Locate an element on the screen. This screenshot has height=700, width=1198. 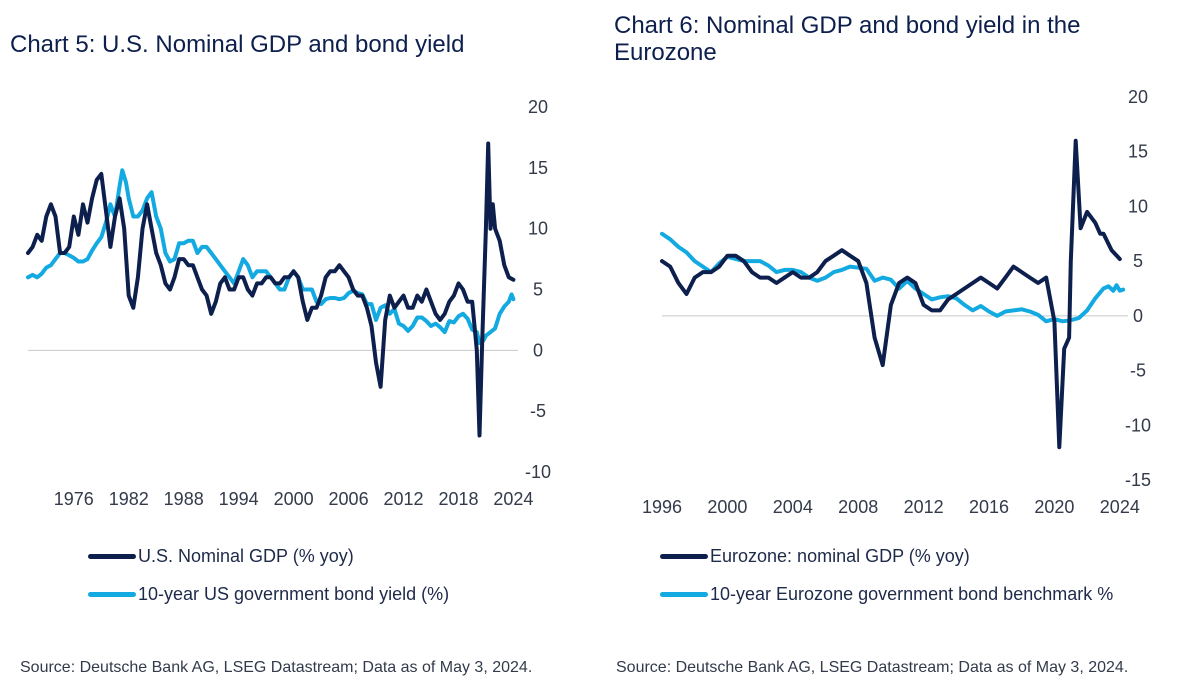
chart-title: Chart 5: U.S. Nominal GDP and bond yield is located at coordinates (237, 44).